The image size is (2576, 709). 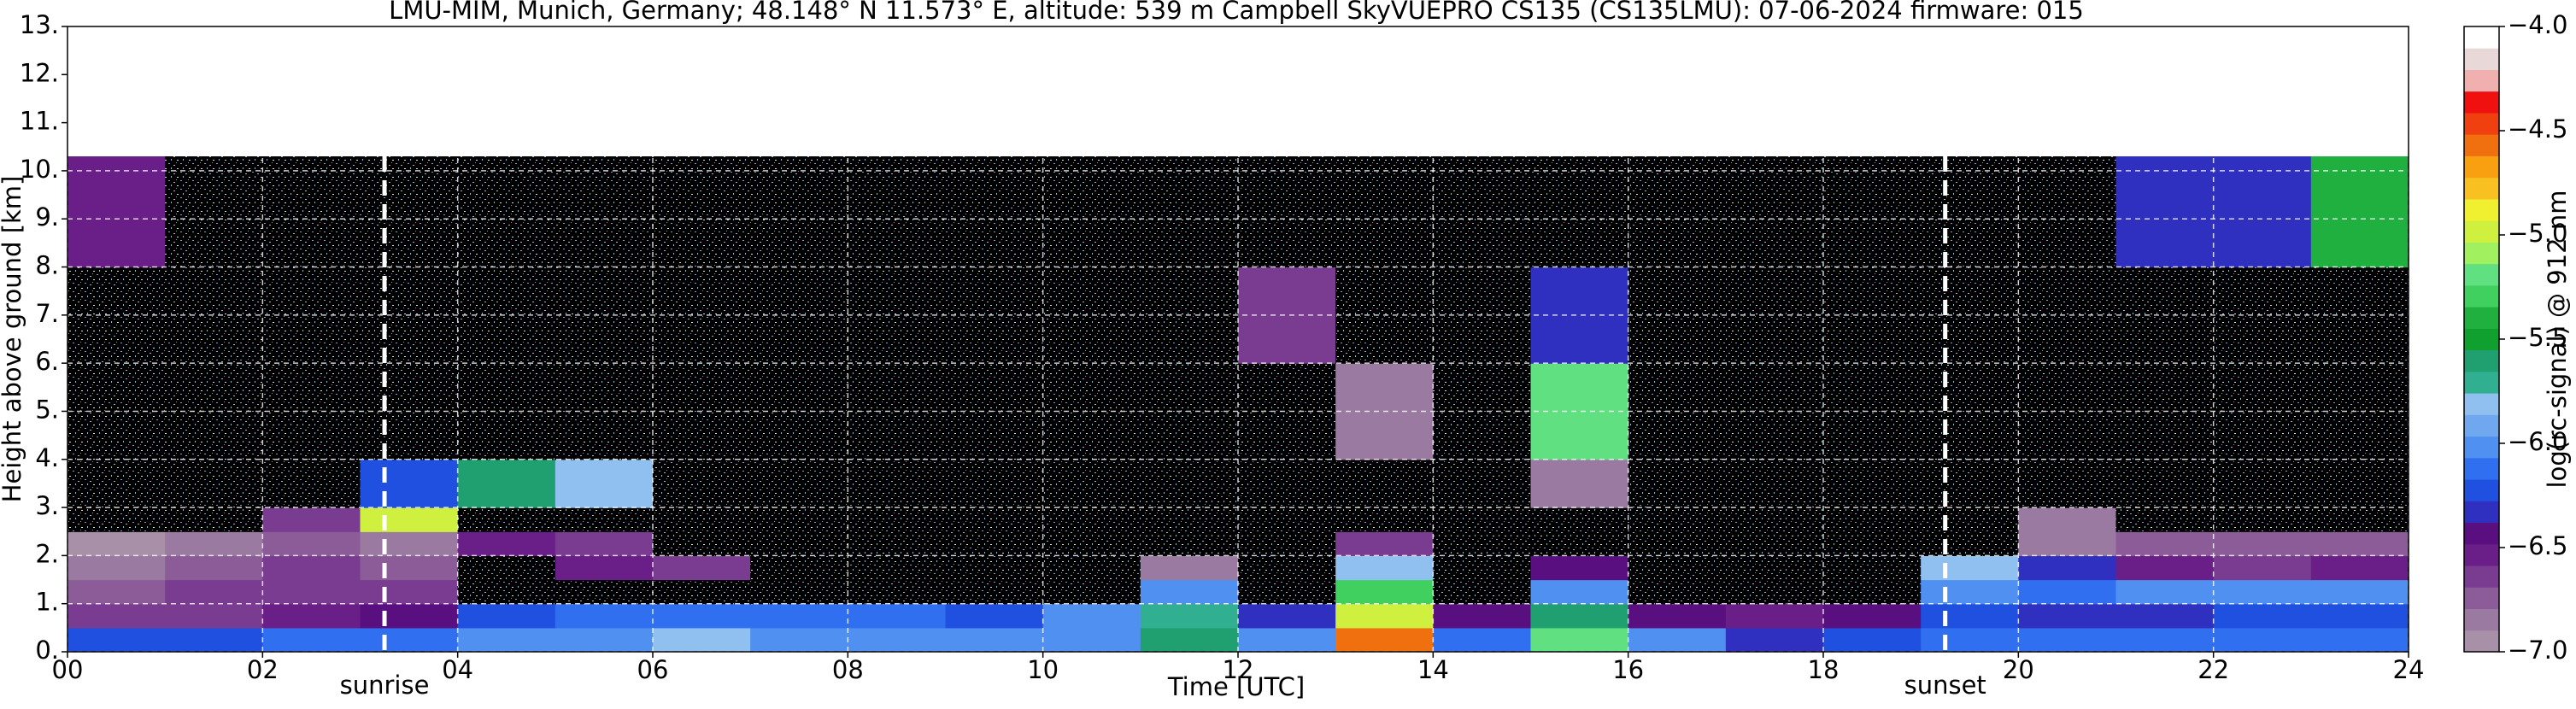 What do you see at coordinates (1628, 669) in the screenshot?
I see `x-tick-label: 16` at bounding box center [1628, 669].